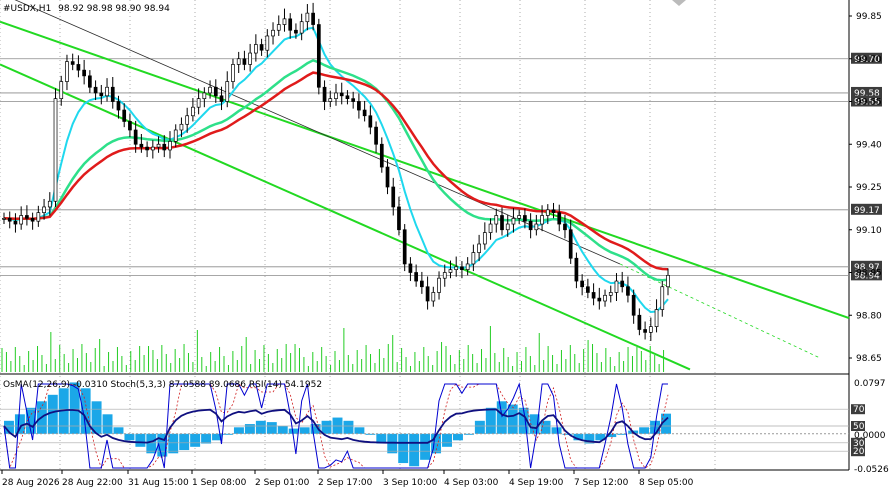 The width and height of the screenshot is (889, 494). What do you see at coordinates (679, 3) in the screenshot?
I see `chart-shift-marker` at bounding box center [679, 3].